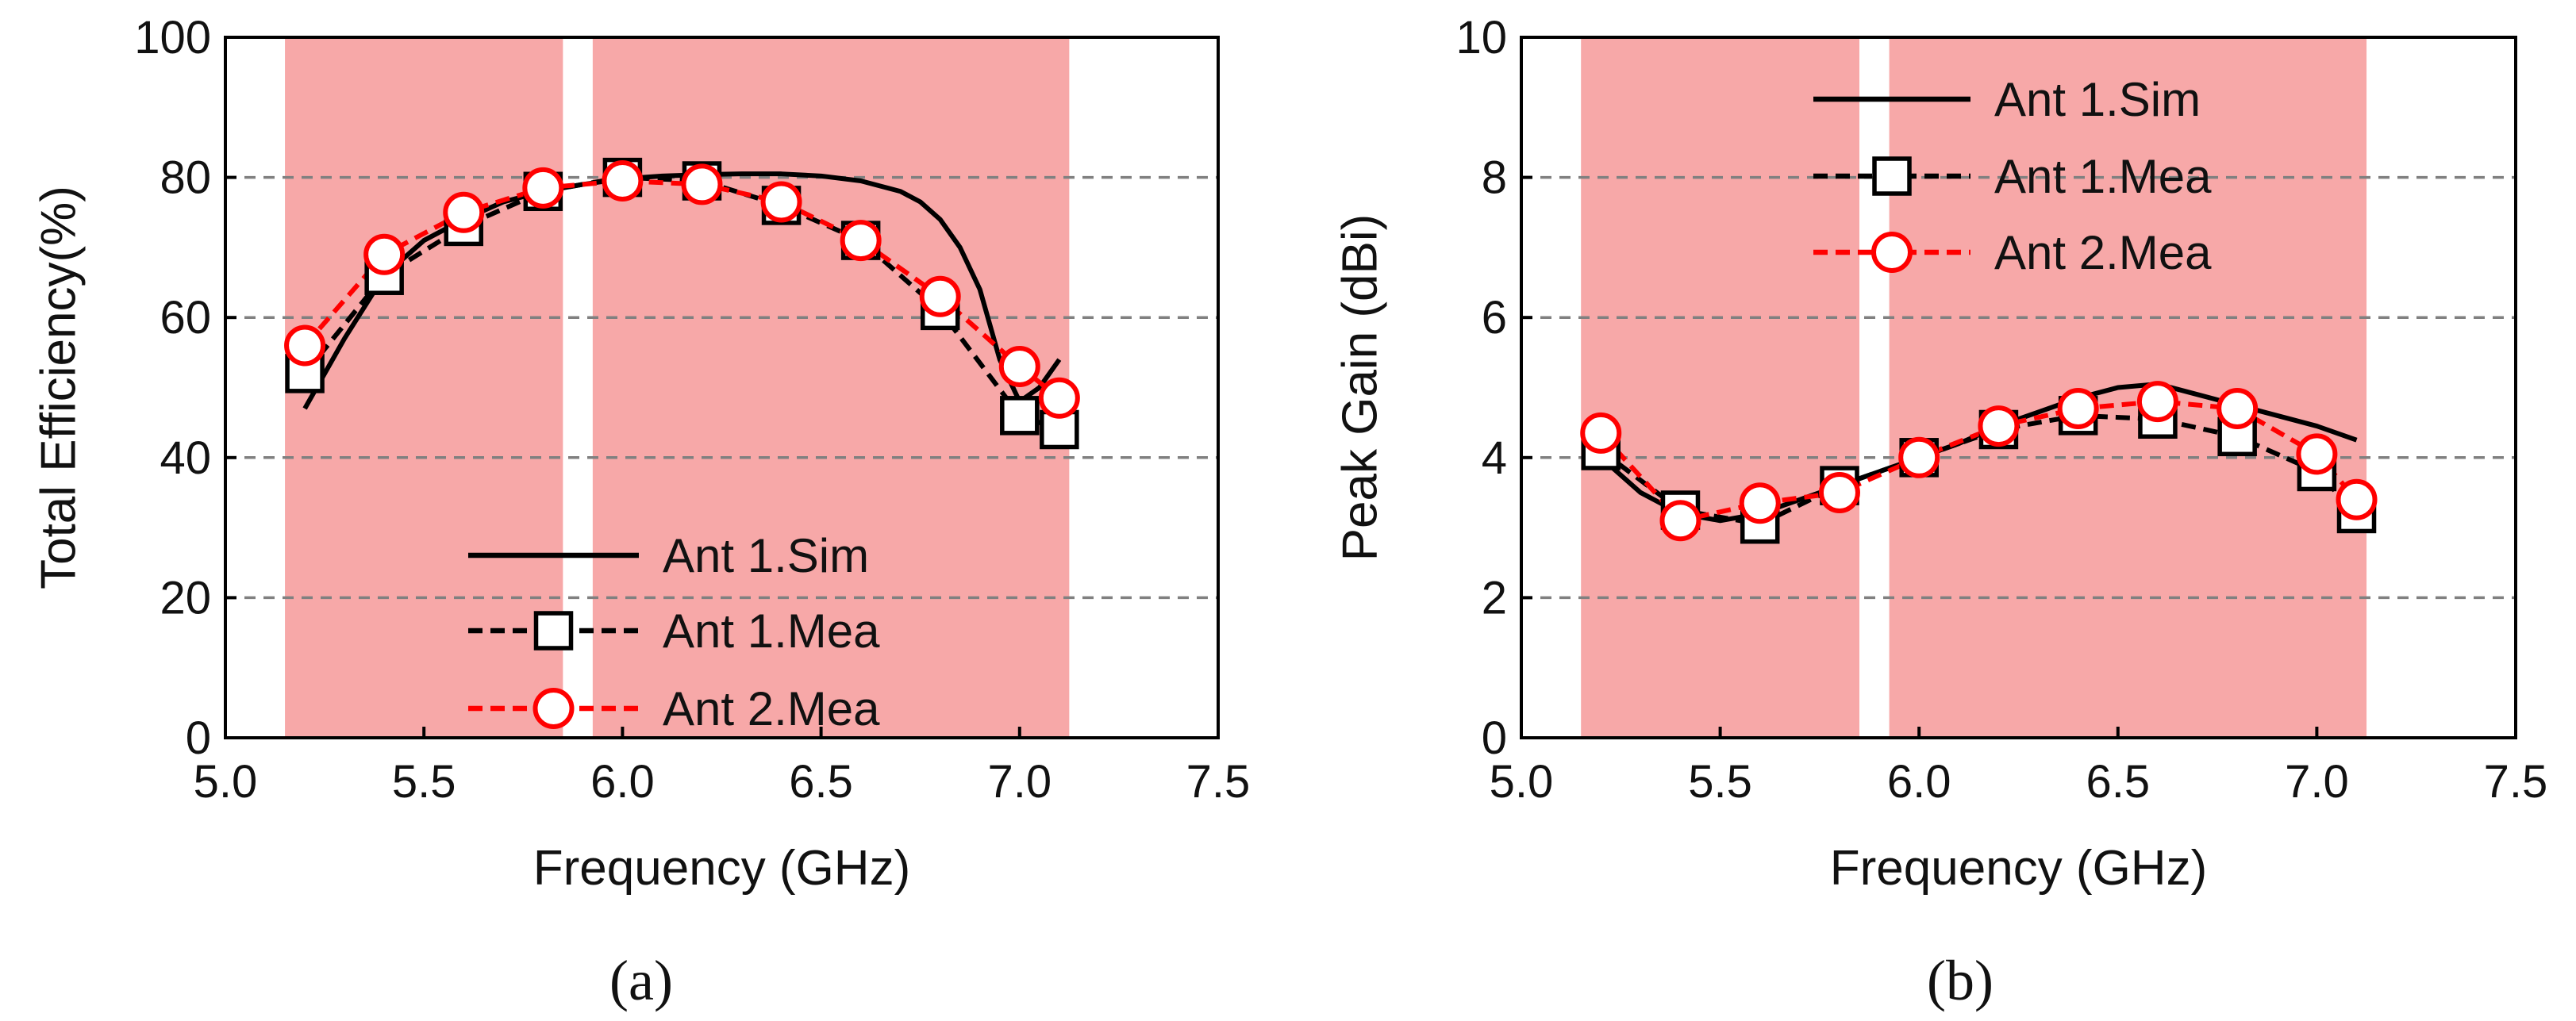  I want to click on y-tick-label: 20, so click(185, 598).